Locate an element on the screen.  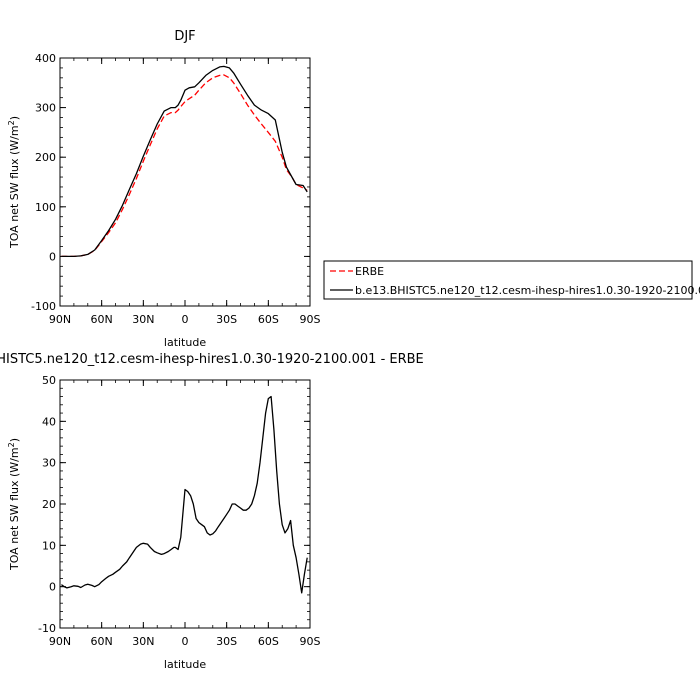
y-tick-label: -10 is located at coordinates (47, 628).